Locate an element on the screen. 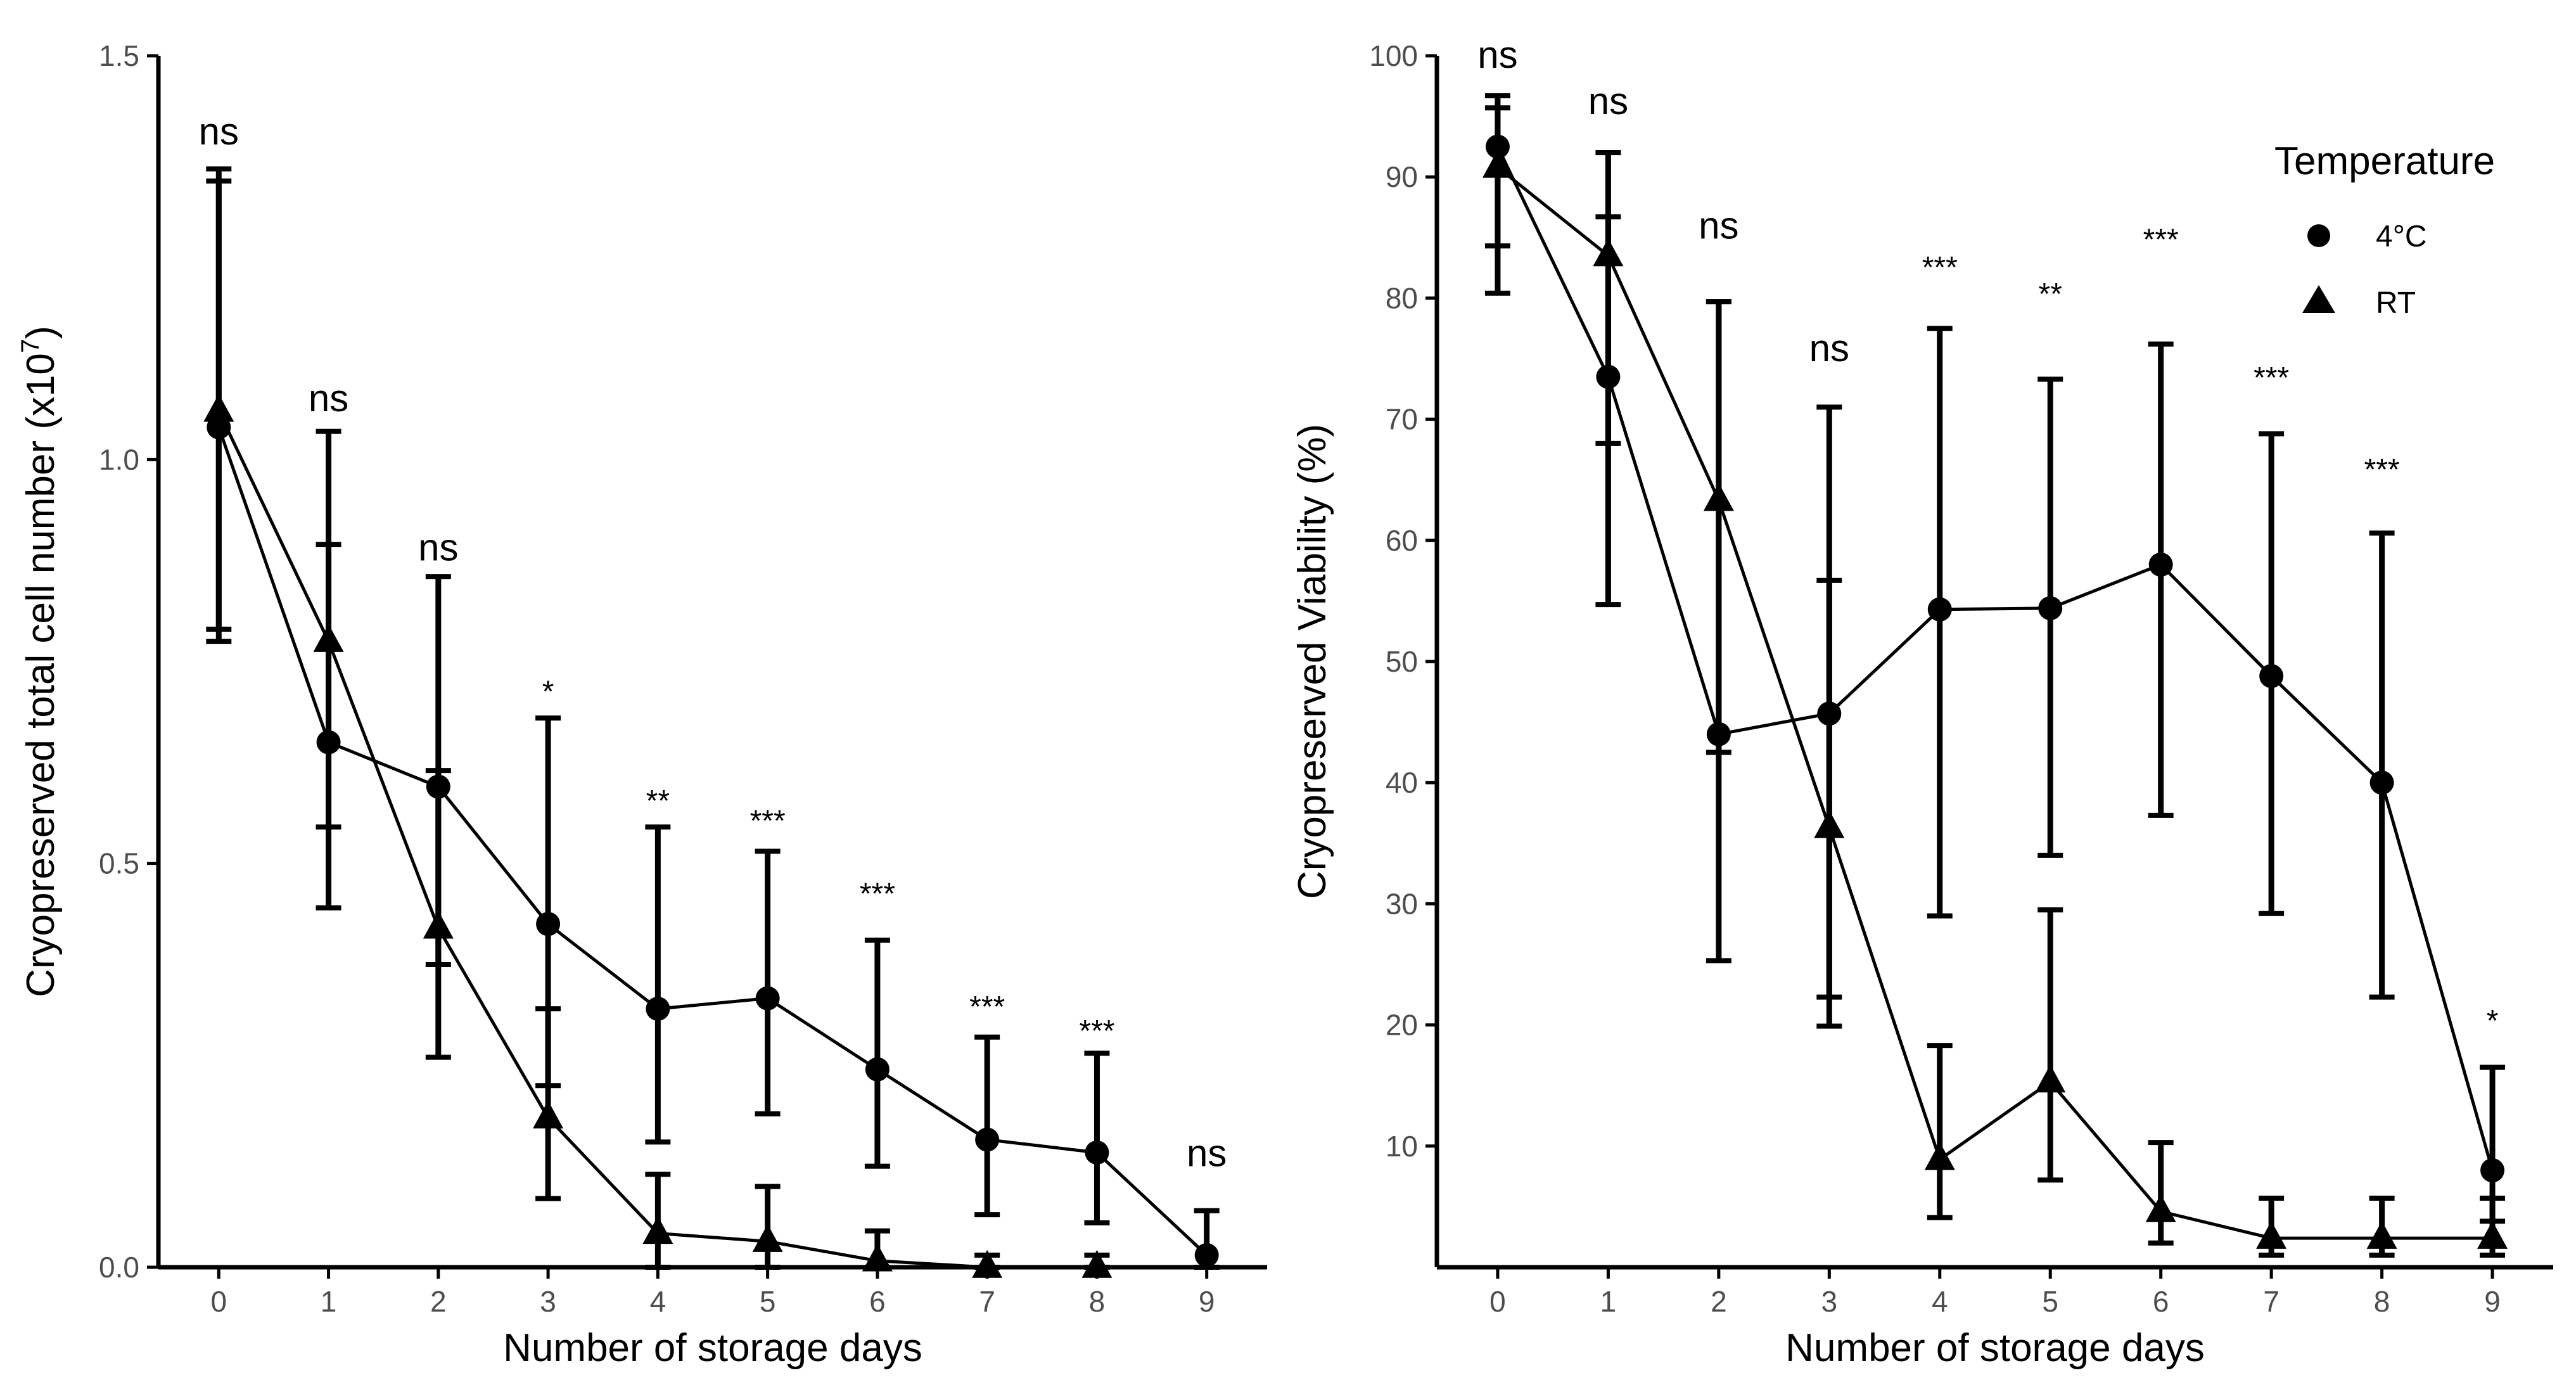  legend-circle-icon is located at coordinates (2318, 235).